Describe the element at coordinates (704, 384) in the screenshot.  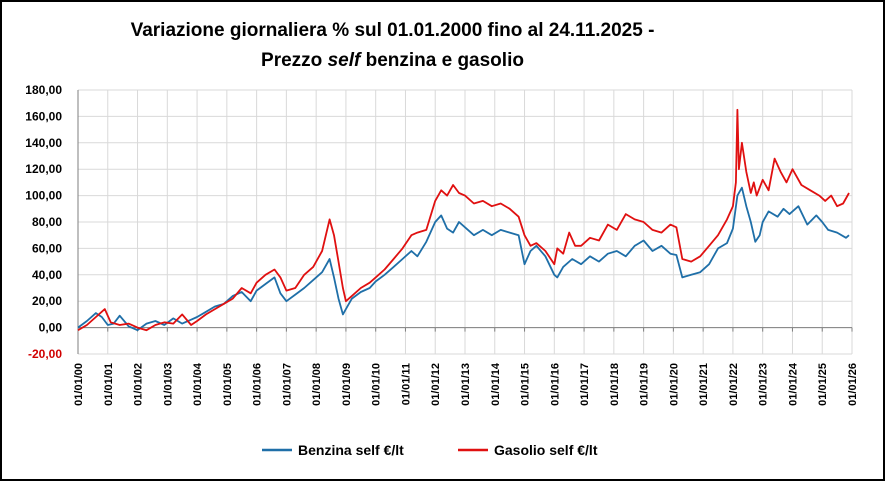
I see `x-tick-label: 01/01/21` at that location.